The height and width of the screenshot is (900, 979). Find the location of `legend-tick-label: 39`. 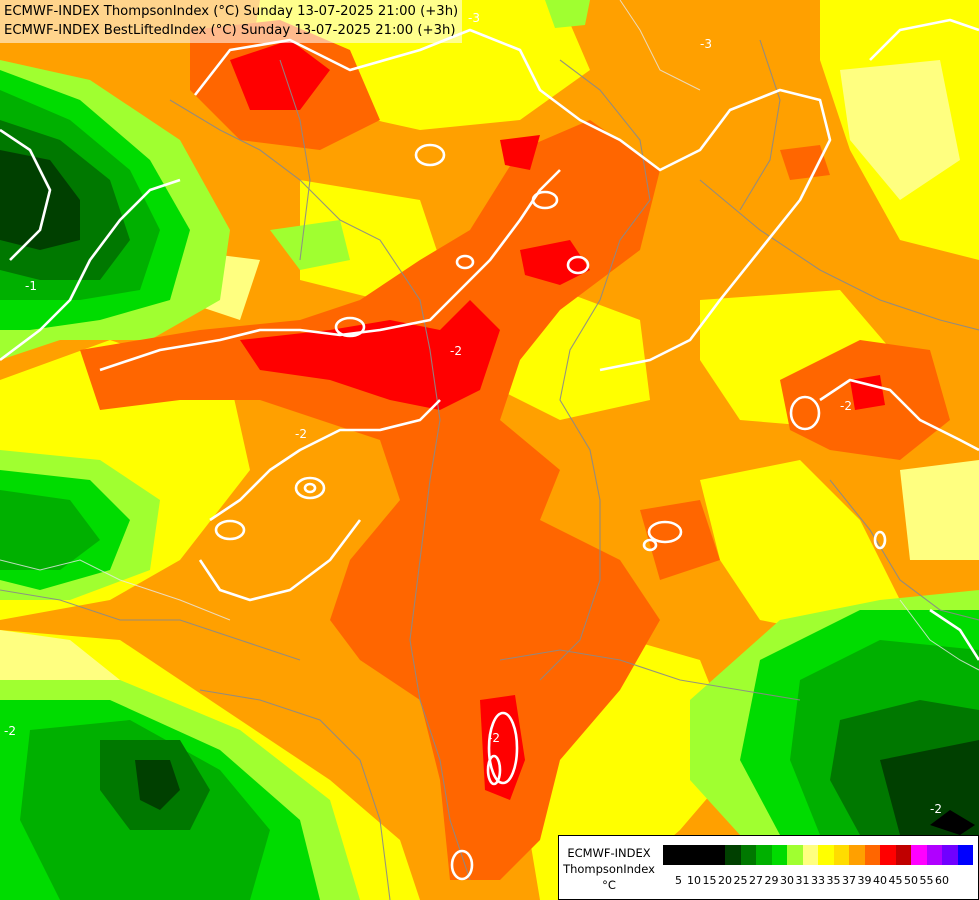

legend-tick-label: 39 is located at coordinates (864, 880).